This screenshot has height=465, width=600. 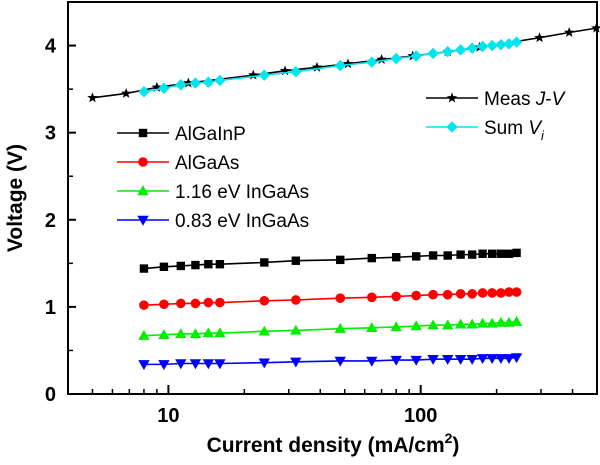 I want to click on legend-marker-algainp, so click(x=143, y=133).